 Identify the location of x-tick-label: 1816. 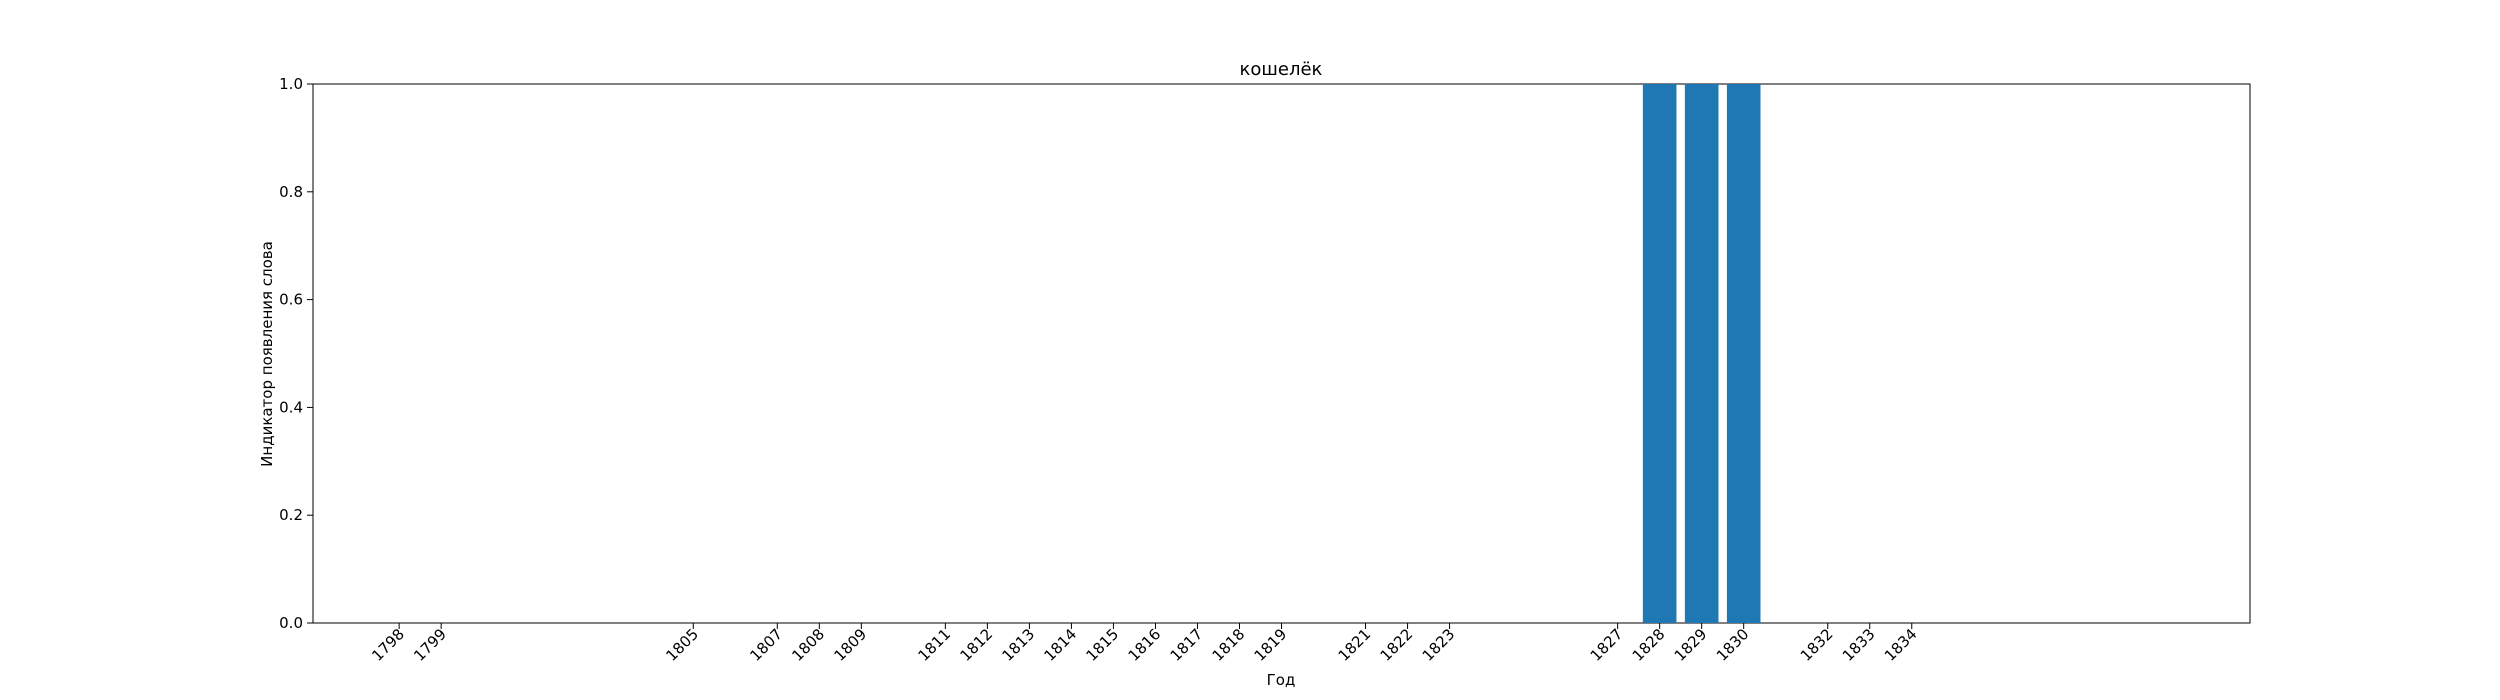
(1145, 645).